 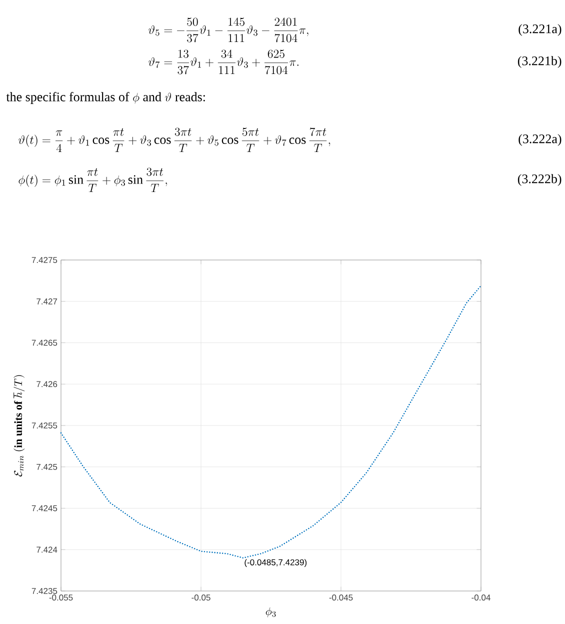 What do you see at coordinates (45, 260) in the screenshot?
I see `y-tick-label: 7.4275` at bounding box center [45, 260].